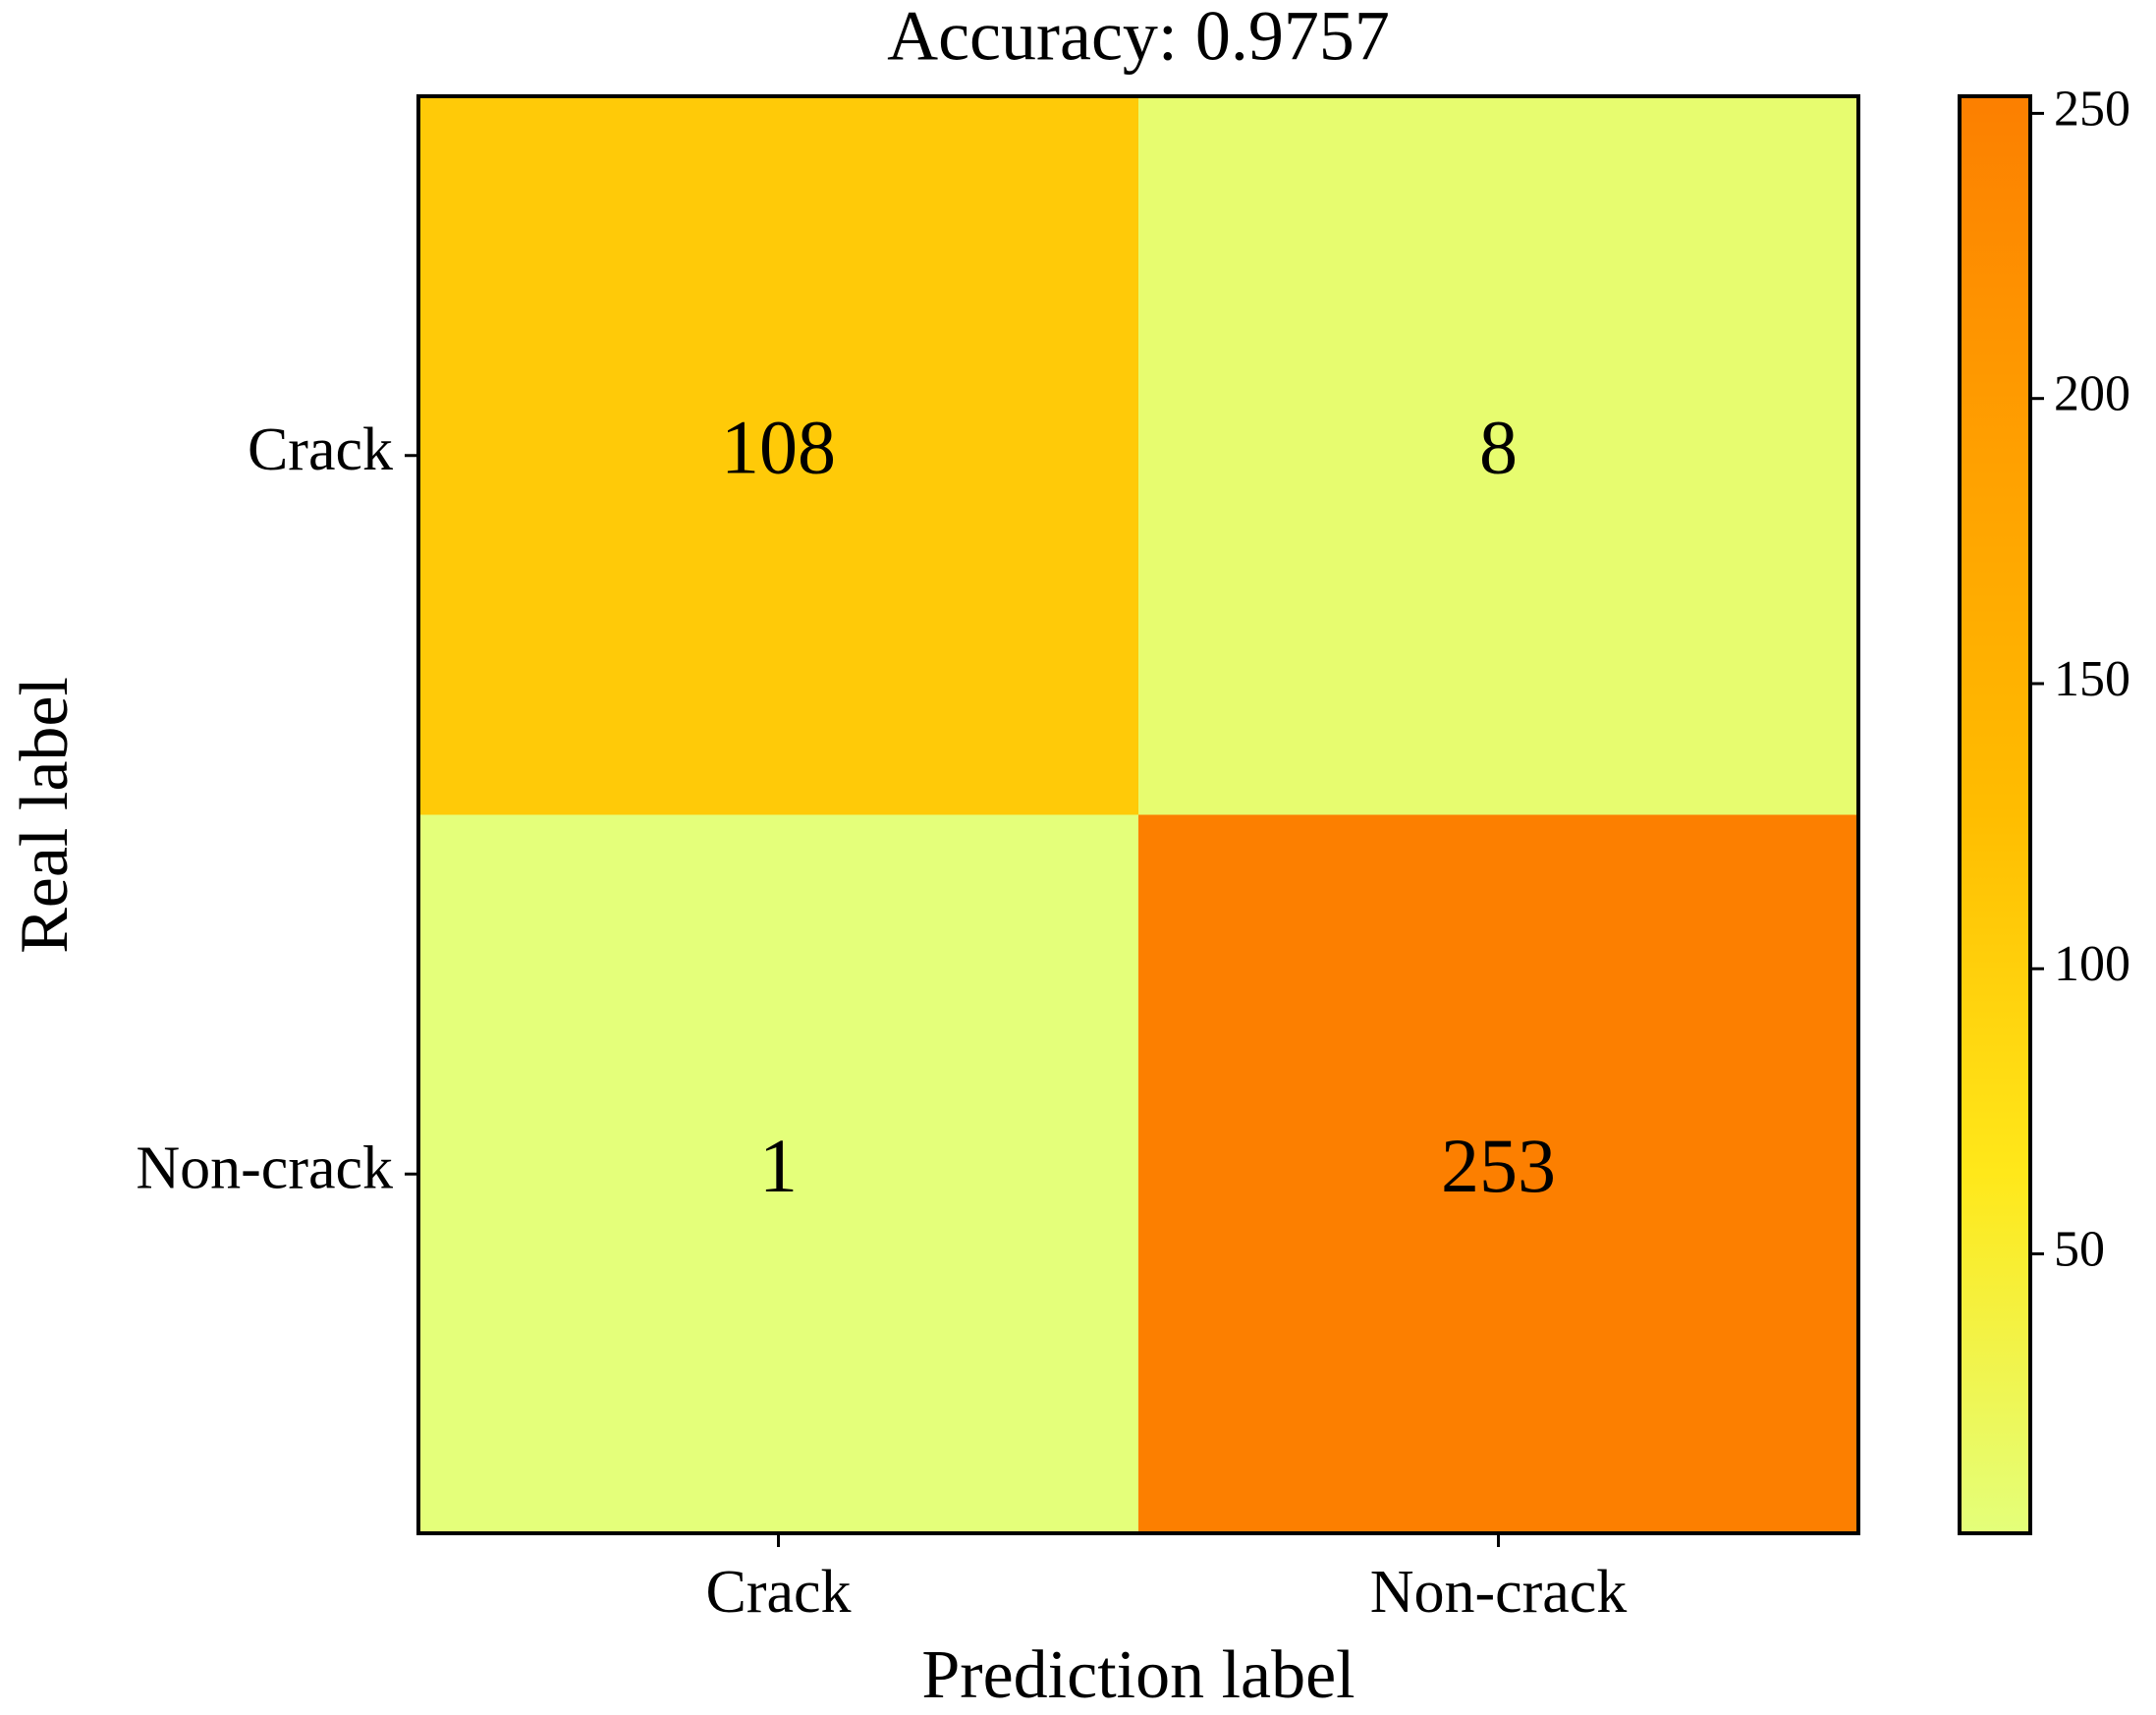 This screenshot has height=1715, width=2156. Describe the element at coordinates (1995, 814) in the screenshot. I see `colorbar` at that location.